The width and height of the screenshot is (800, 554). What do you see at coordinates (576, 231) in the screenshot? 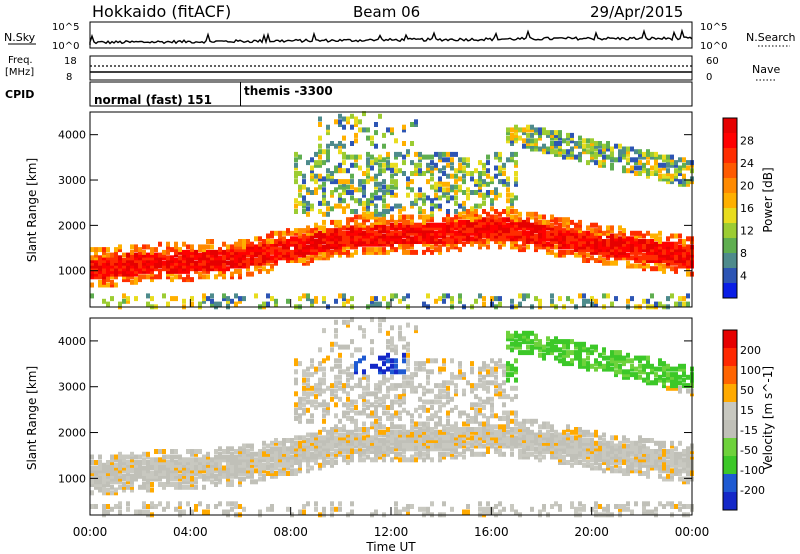
I see `heatmap-cell-power-2028` at bounding box center [576, 231].